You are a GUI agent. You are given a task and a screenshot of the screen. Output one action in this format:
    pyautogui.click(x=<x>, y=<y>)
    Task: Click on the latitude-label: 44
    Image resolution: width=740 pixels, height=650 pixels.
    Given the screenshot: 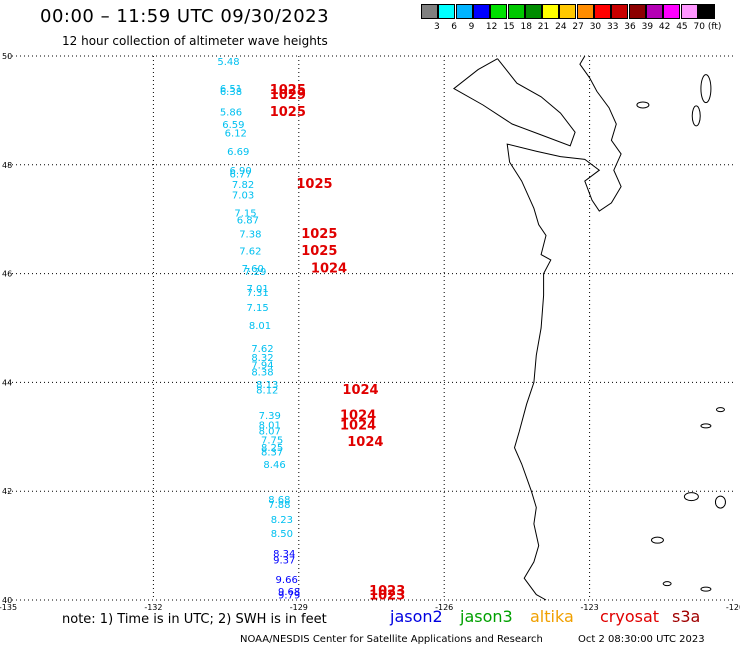 What is the action you would take?
    pyautogui.click(x=7, y=382)
    